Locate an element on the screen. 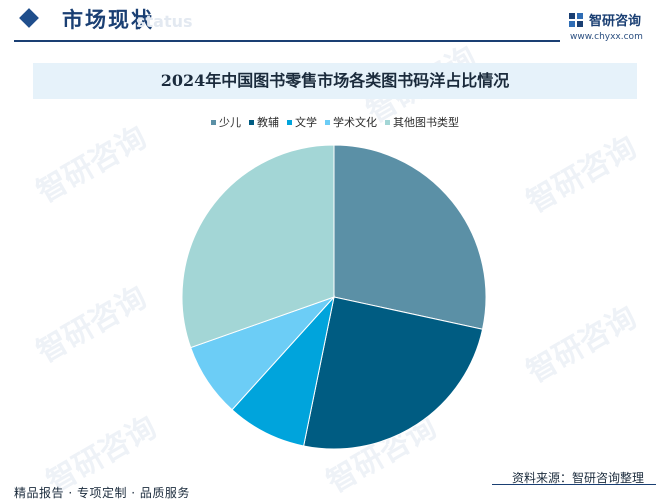 The height and width of the screenshot is (504, 670). legend-item: 少儿 is located at coordinates (226, 122).